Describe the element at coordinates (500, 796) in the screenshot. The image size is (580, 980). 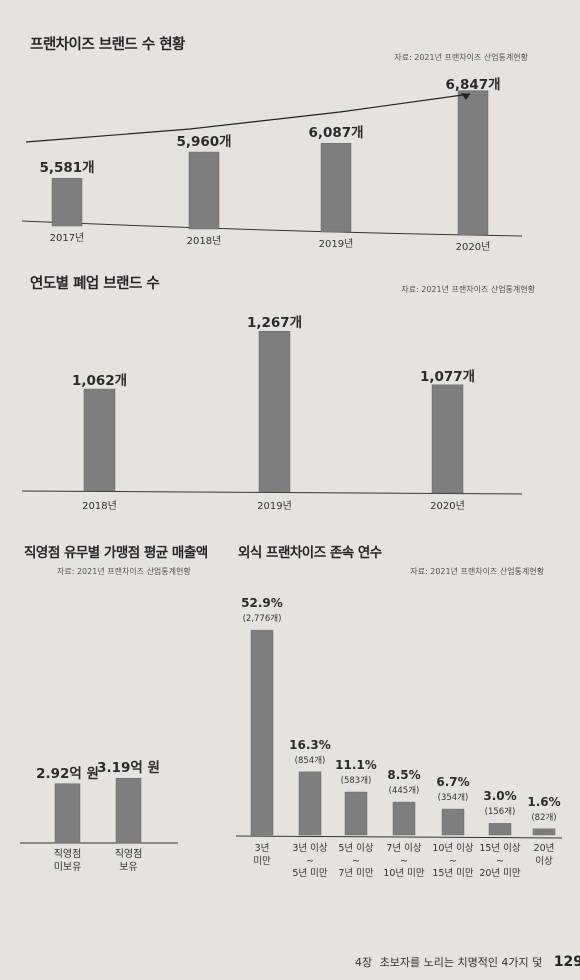
I see `chart4-value-5: 3.0%` at that location.